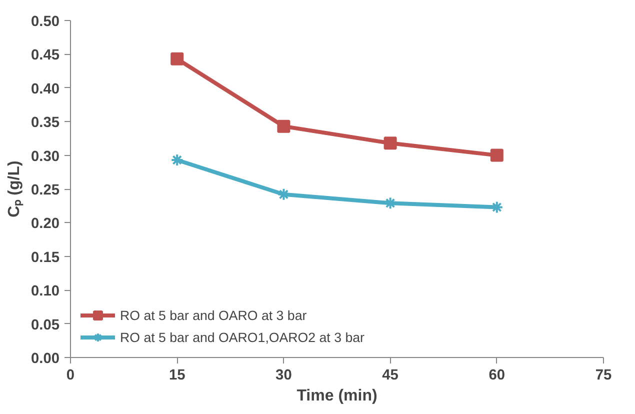 The height and width of the screenshot is (414, 635). What do you see at coordinates (390, 376) in the screenshot?
I see `x-tick-label: 45` at bounding box center [390, 376].